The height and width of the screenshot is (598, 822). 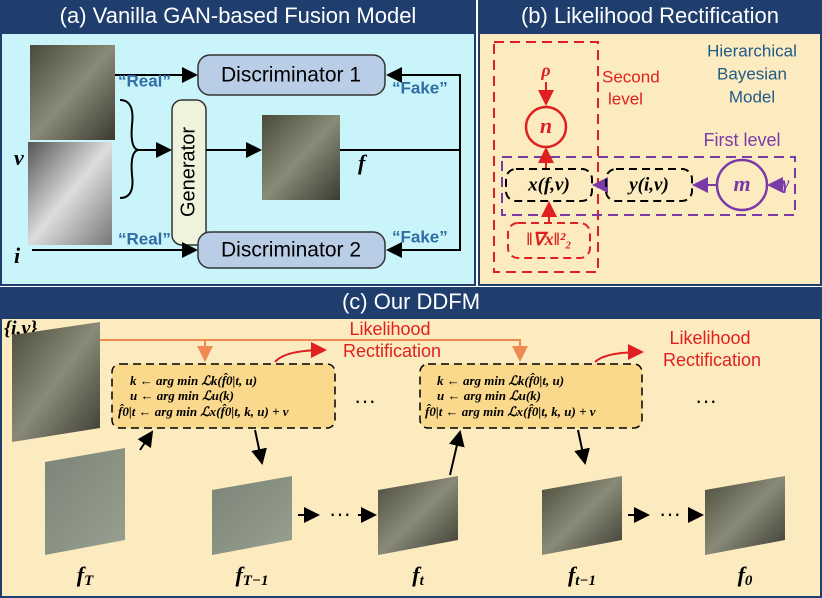 I want to click on grad-node, so click(x=549, y=240).